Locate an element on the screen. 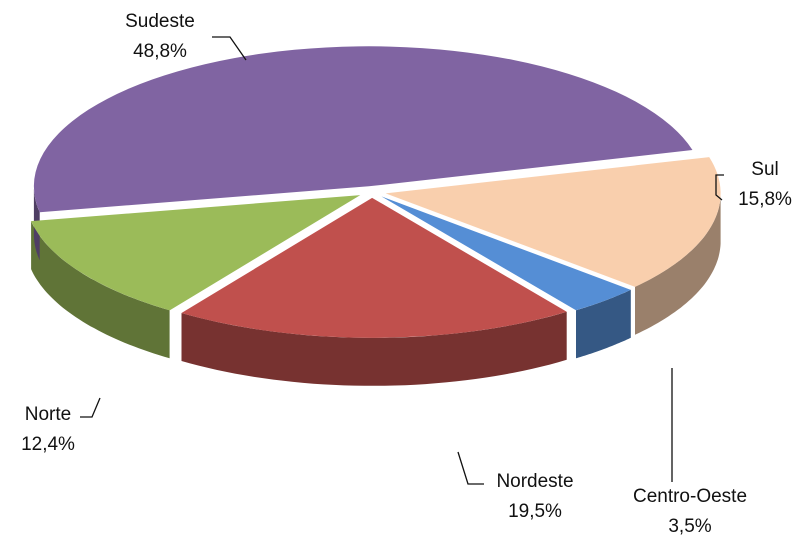  data-label-name: Sudeste is located at coordinates (160, 21).